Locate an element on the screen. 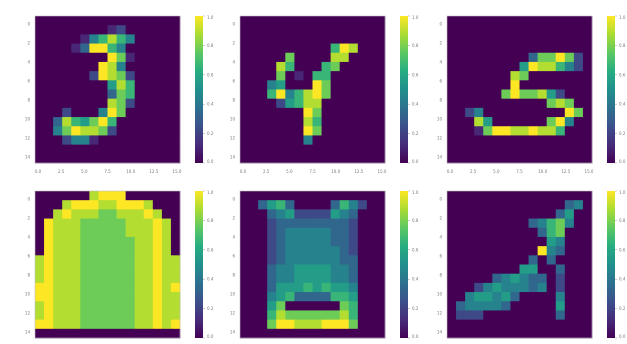 This screenshot has height=344, width=627. x-tick-label: 7.5 is located at coordinates (519, 171).